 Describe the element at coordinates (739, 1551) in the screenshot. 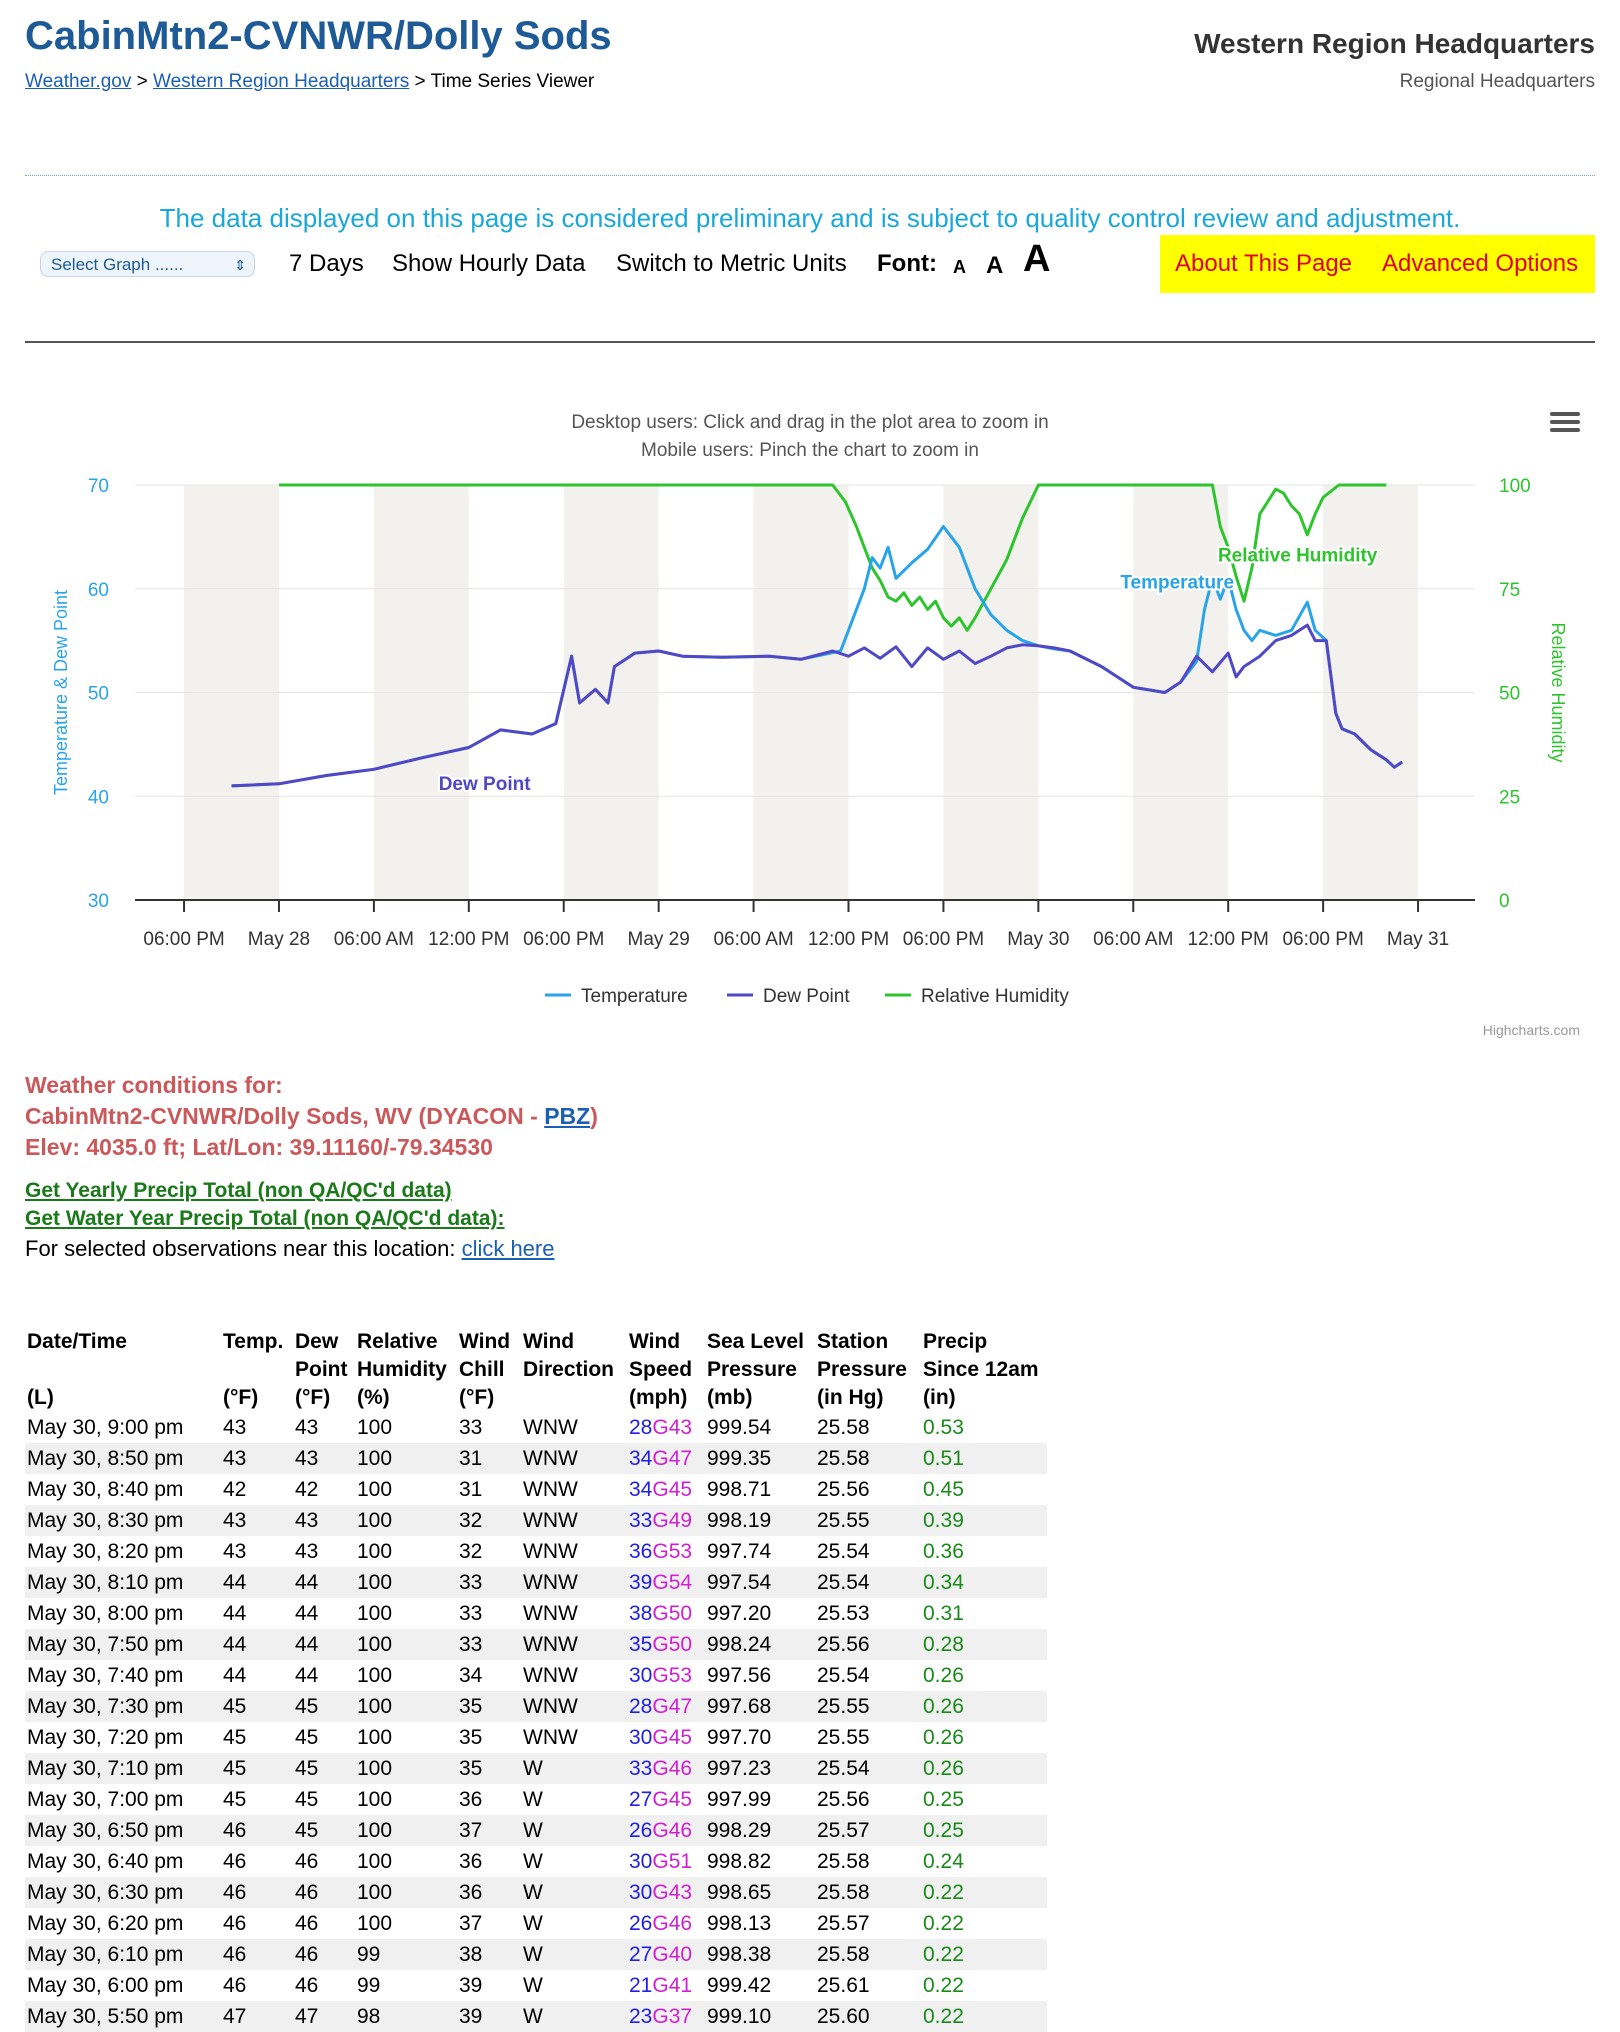

I see `cell-sea-level-pressure: 997.74` at that location.